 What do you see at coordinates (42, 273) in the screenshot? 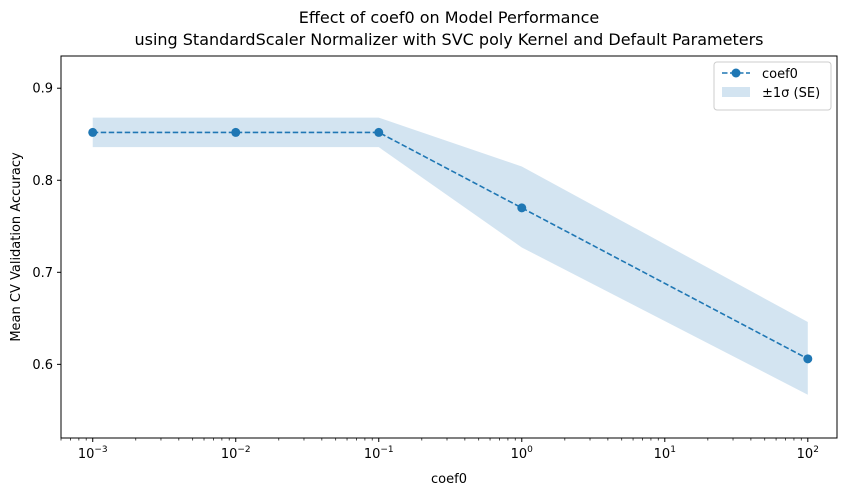
I see `y-tick-label: 0.7` at bounding box center [42, 273].